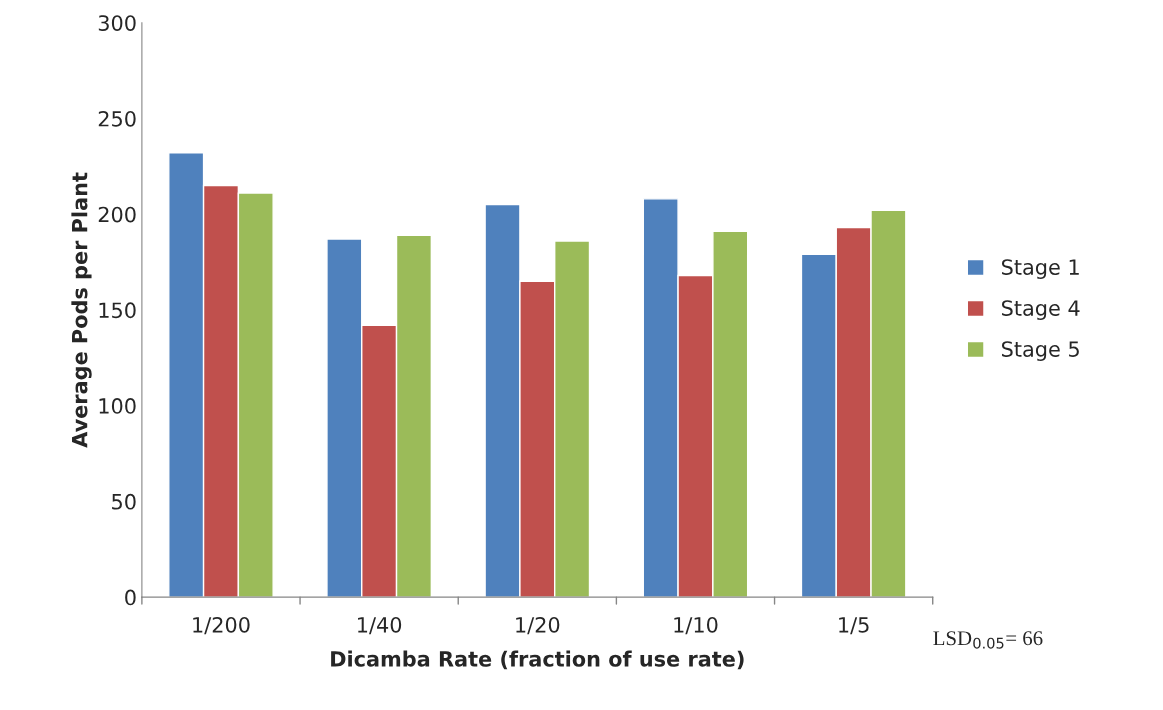  What do you see at coordinates (117, 118) in the screenshot?
I see `y-tick-label: 250` at bounding box center [117, 118].